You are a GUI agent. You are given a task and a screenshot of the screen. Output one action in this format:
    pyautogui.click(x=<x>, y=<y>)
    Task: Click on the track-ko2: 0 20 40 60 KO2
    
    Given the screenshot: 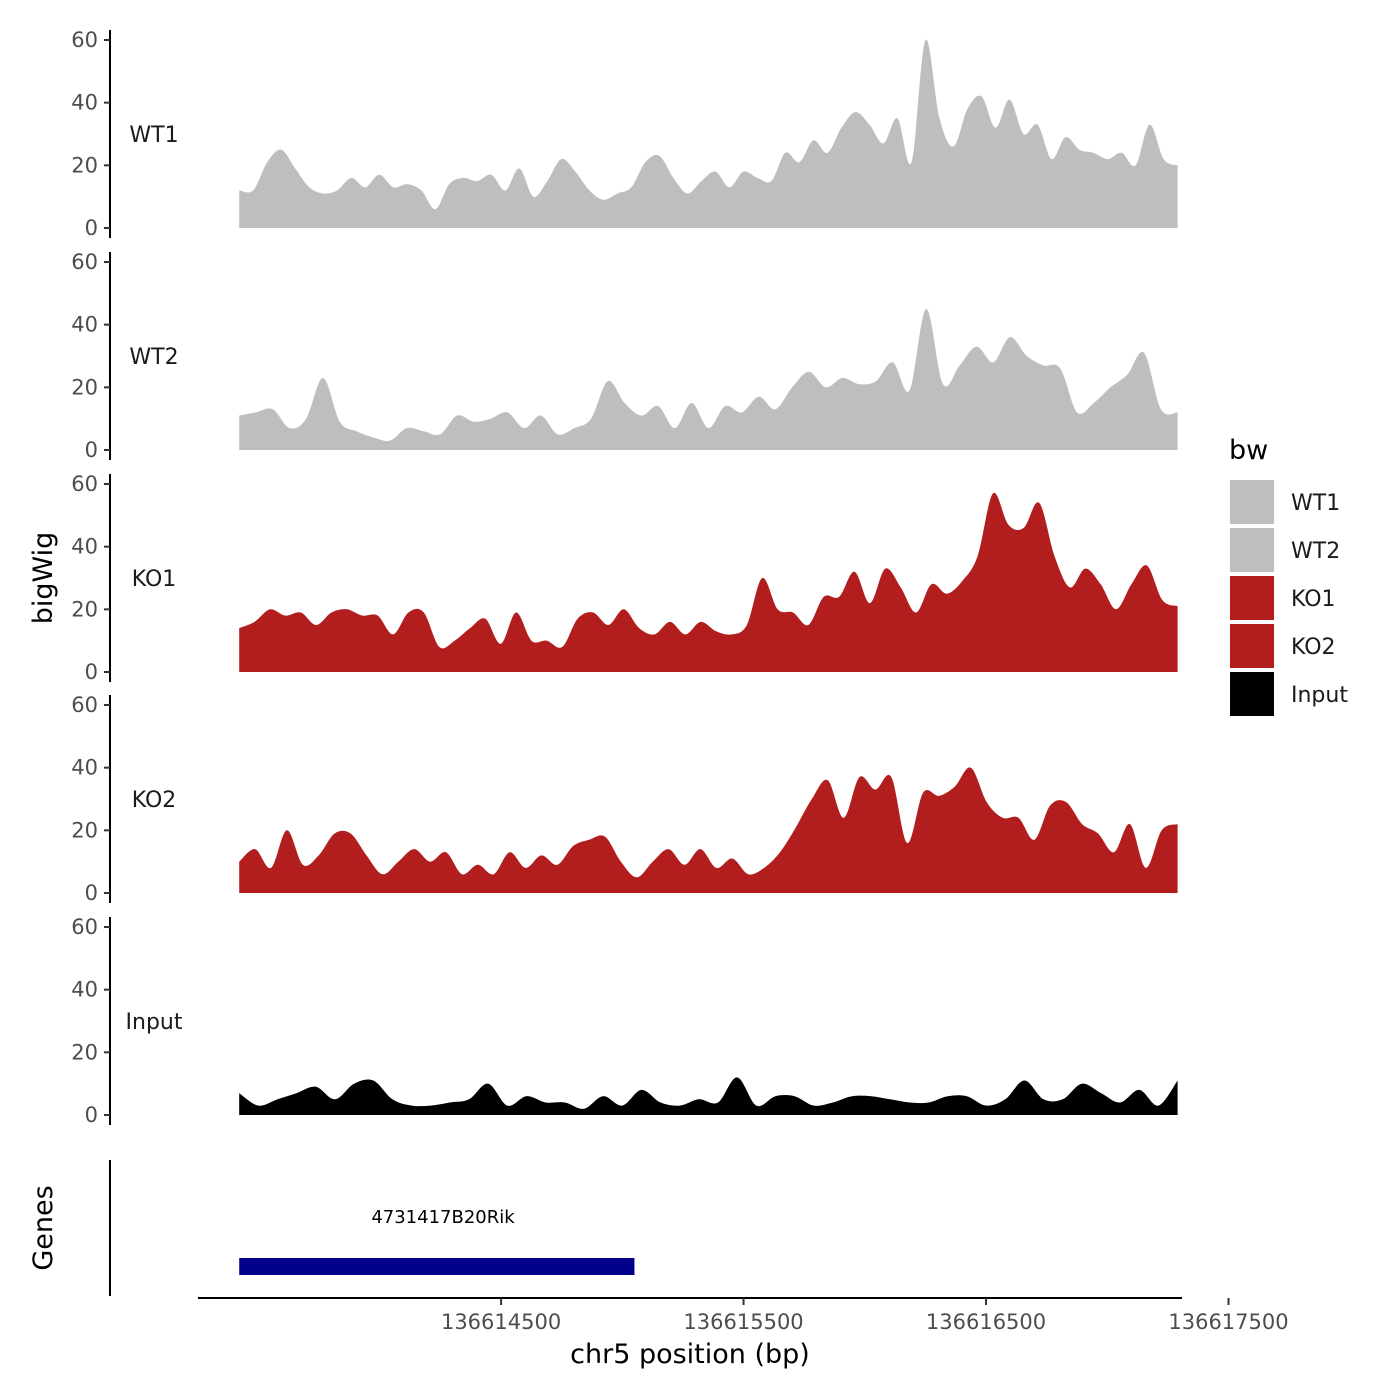 What is the action you would take?
    pyautogui.click(x=624, y=799)
    